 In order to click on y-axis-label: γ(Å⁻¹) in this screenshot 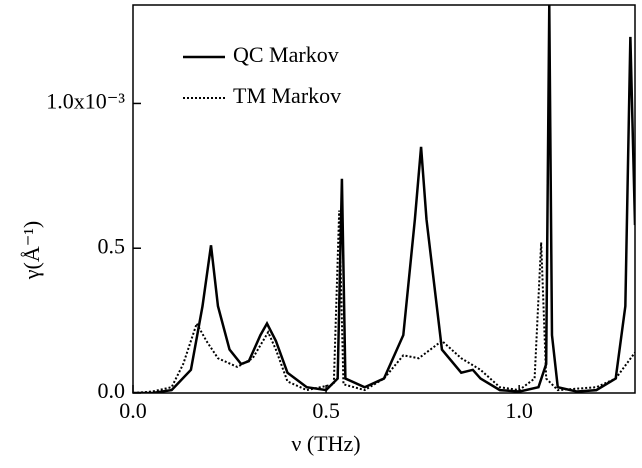, I will do `click(31, 250)`.